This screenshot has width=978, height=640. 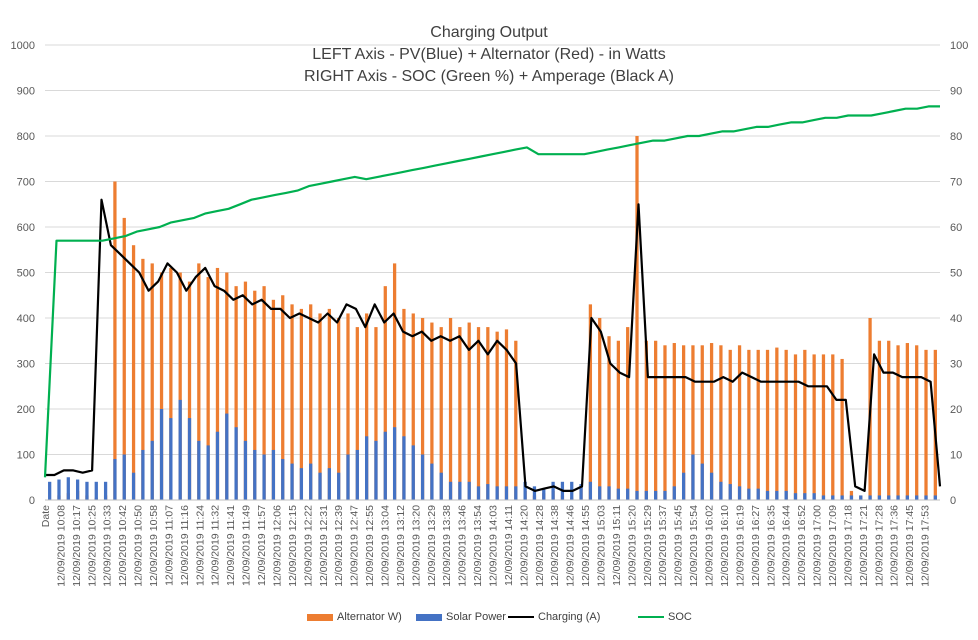 I want to click on x-axis-tick-label: 12/09/2019 11:07, so click(x=169, y=545).